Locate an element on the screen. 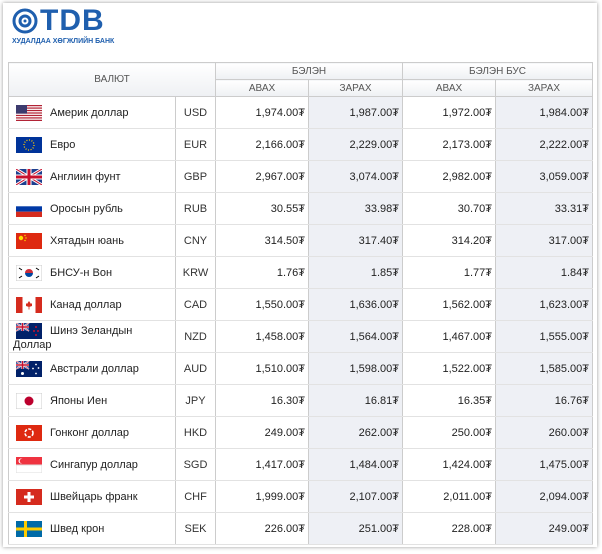  rate-cell: 1.76₮ is located at coordinates (262, 272).